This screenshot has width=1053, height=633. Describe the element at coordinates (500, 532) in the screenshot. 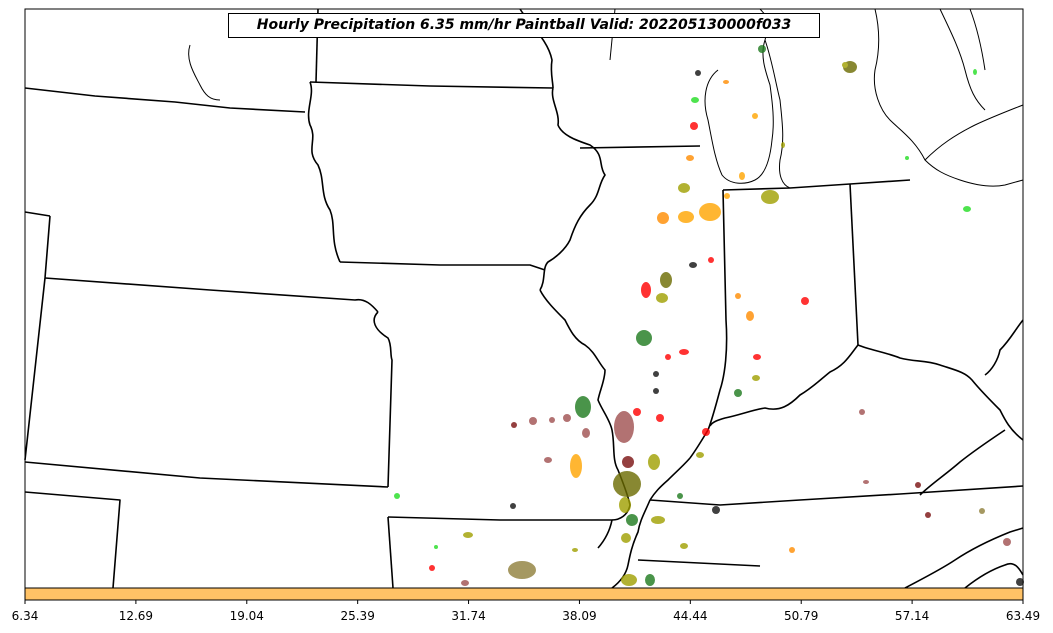

I see `boundary-mo-ar` at that location.